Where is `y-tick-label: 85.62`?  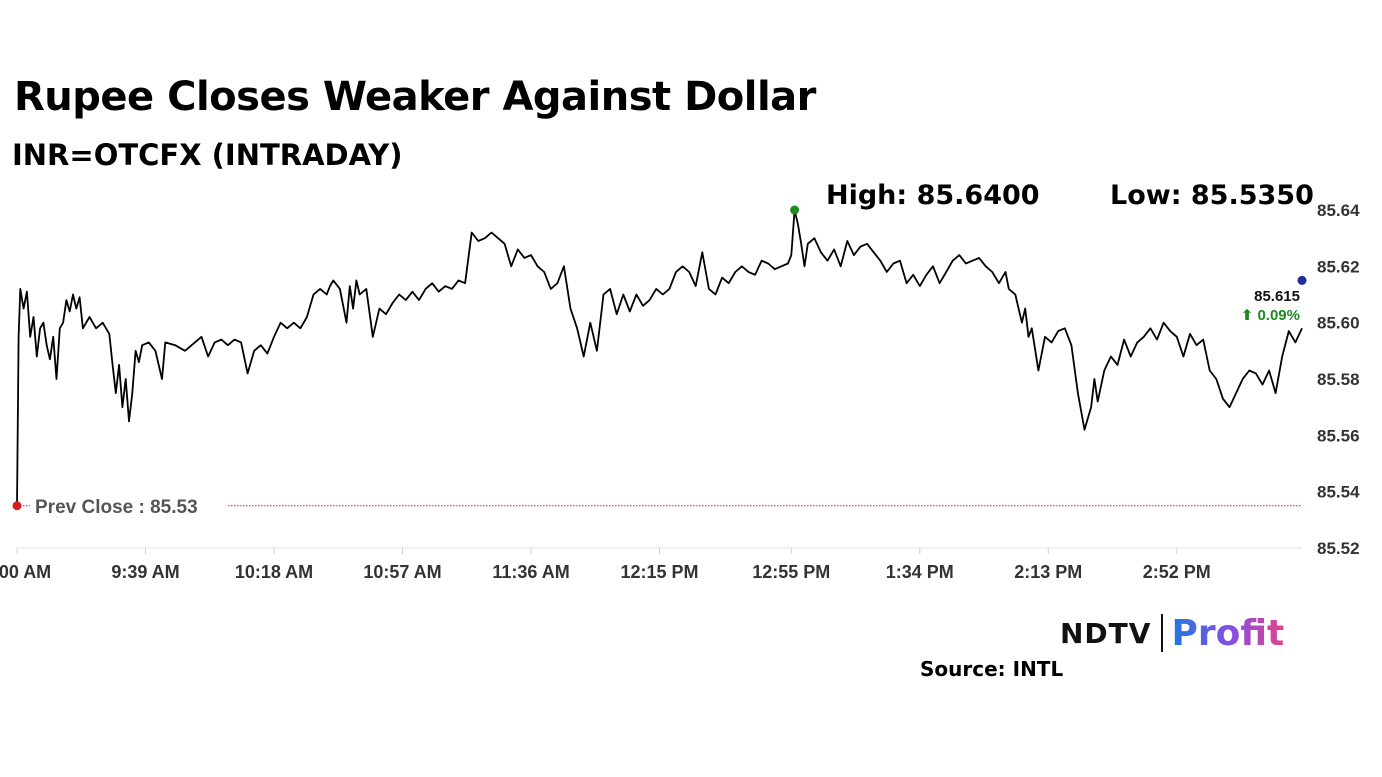 y-tick-label: 85.62 is located at coordinates (1338, 266).